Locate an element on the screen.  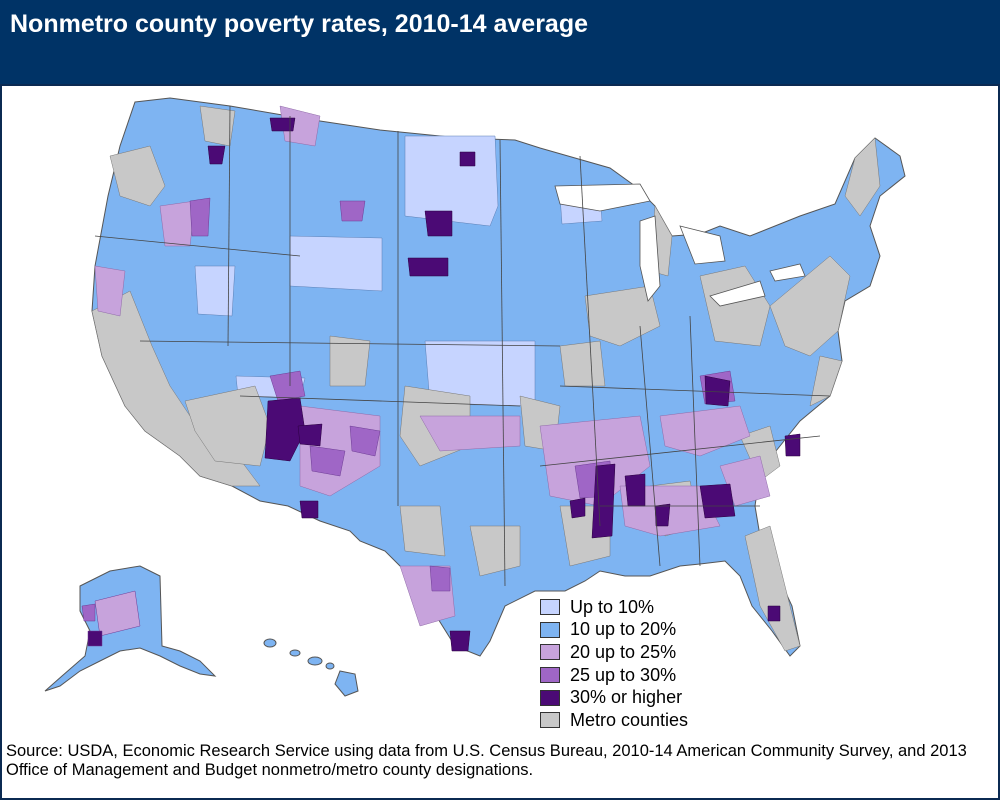
legend-label: 30% or higher is located at coordinates (626, 697).